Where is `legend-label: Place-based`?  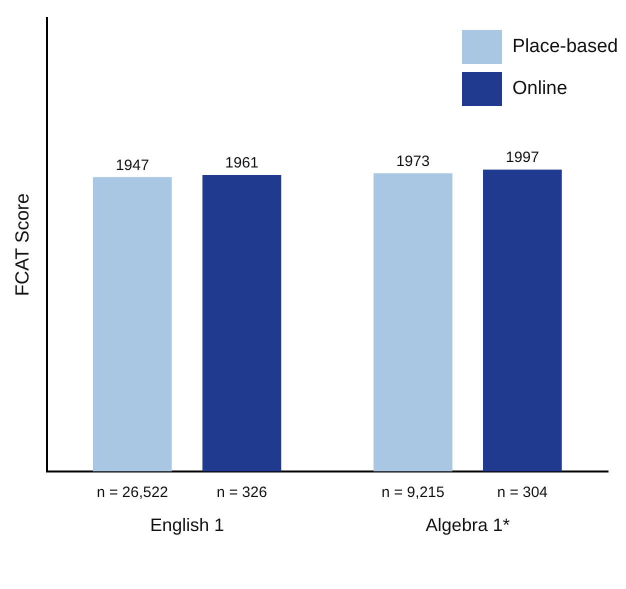 legend-label: Place-based is located at coordinates (565, 47).